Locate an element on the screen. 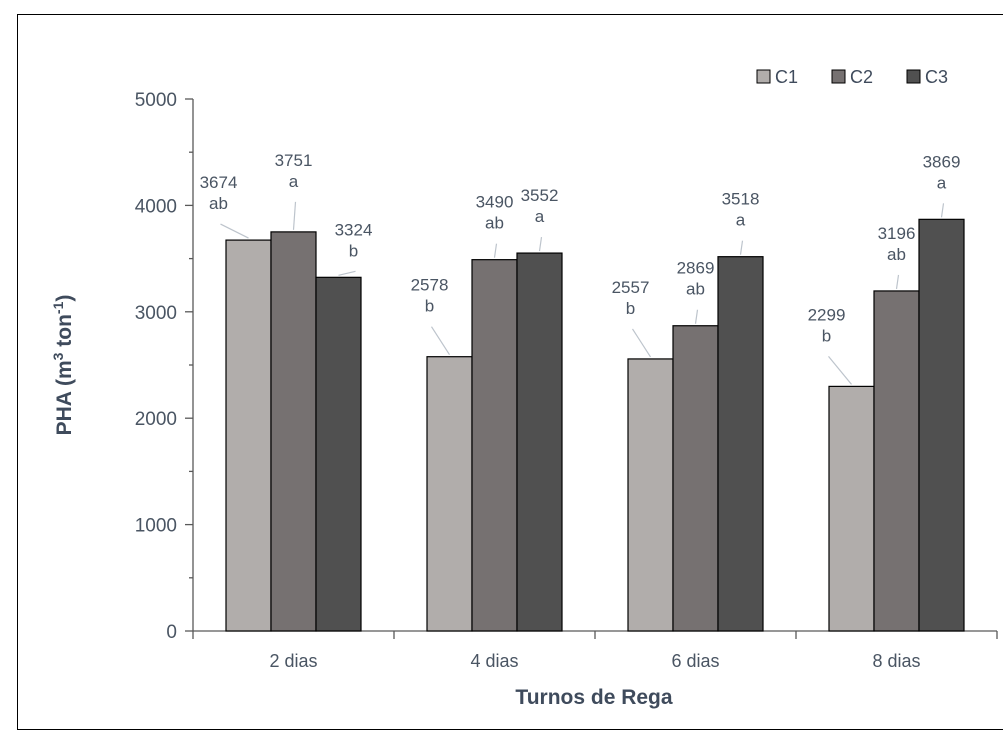 The width and height of the screenshot is (1006, 731). y-axis-title: PHA (m3 ton-1) is located at coordinates (63, 365).